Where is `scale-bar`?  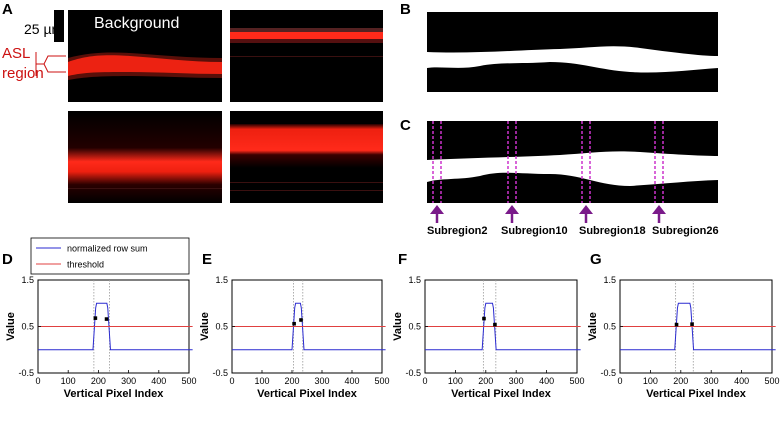
scale-bar is located at coordinates (59, 26).